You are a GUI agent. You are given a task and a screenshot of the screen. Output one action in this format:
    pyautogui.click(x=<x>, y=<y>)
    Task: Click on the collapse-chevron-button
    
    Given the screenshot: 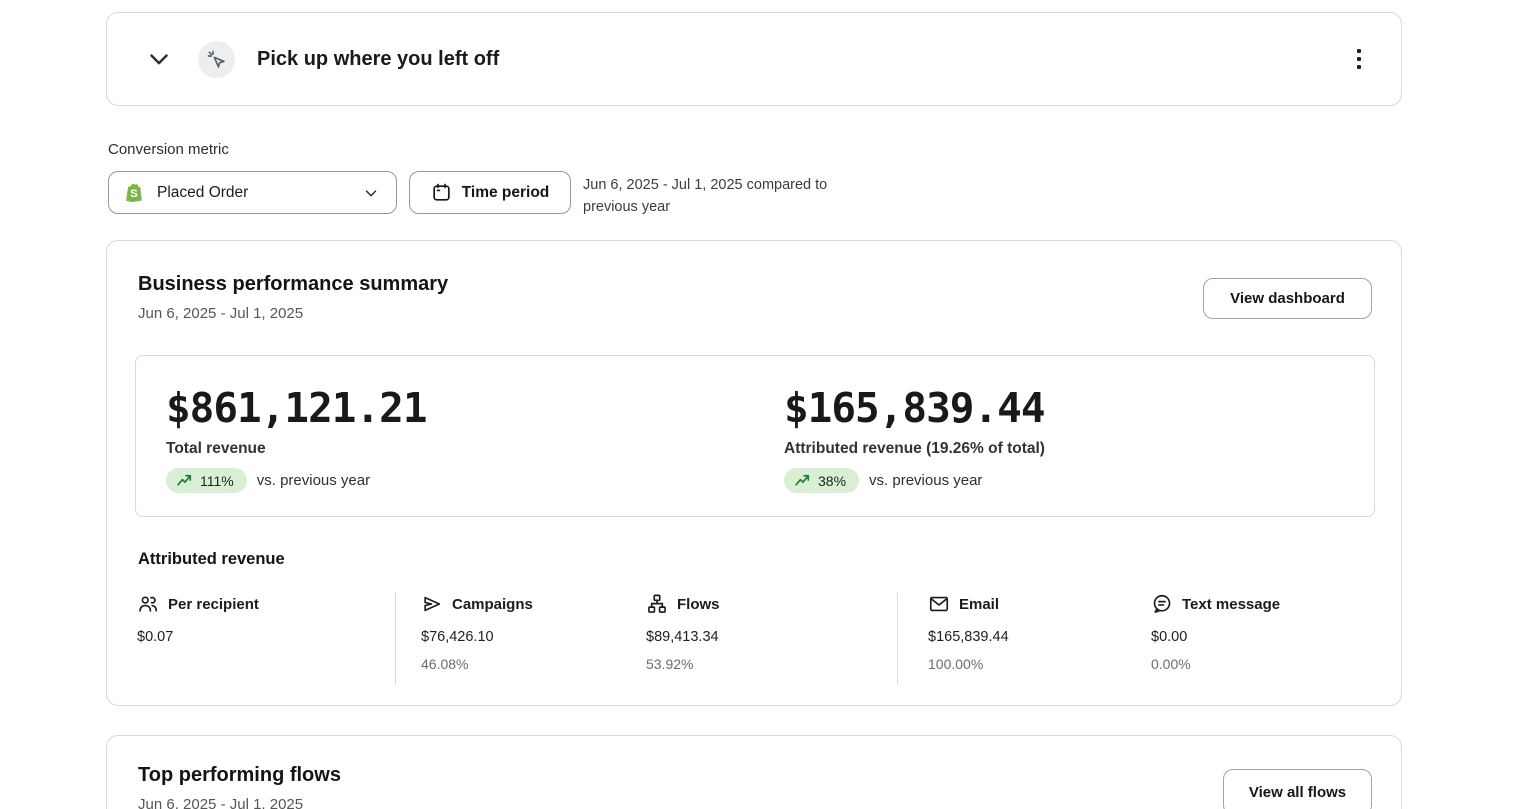 What is the action you would take?
    pyautogui.click(x=159, y=59)
    